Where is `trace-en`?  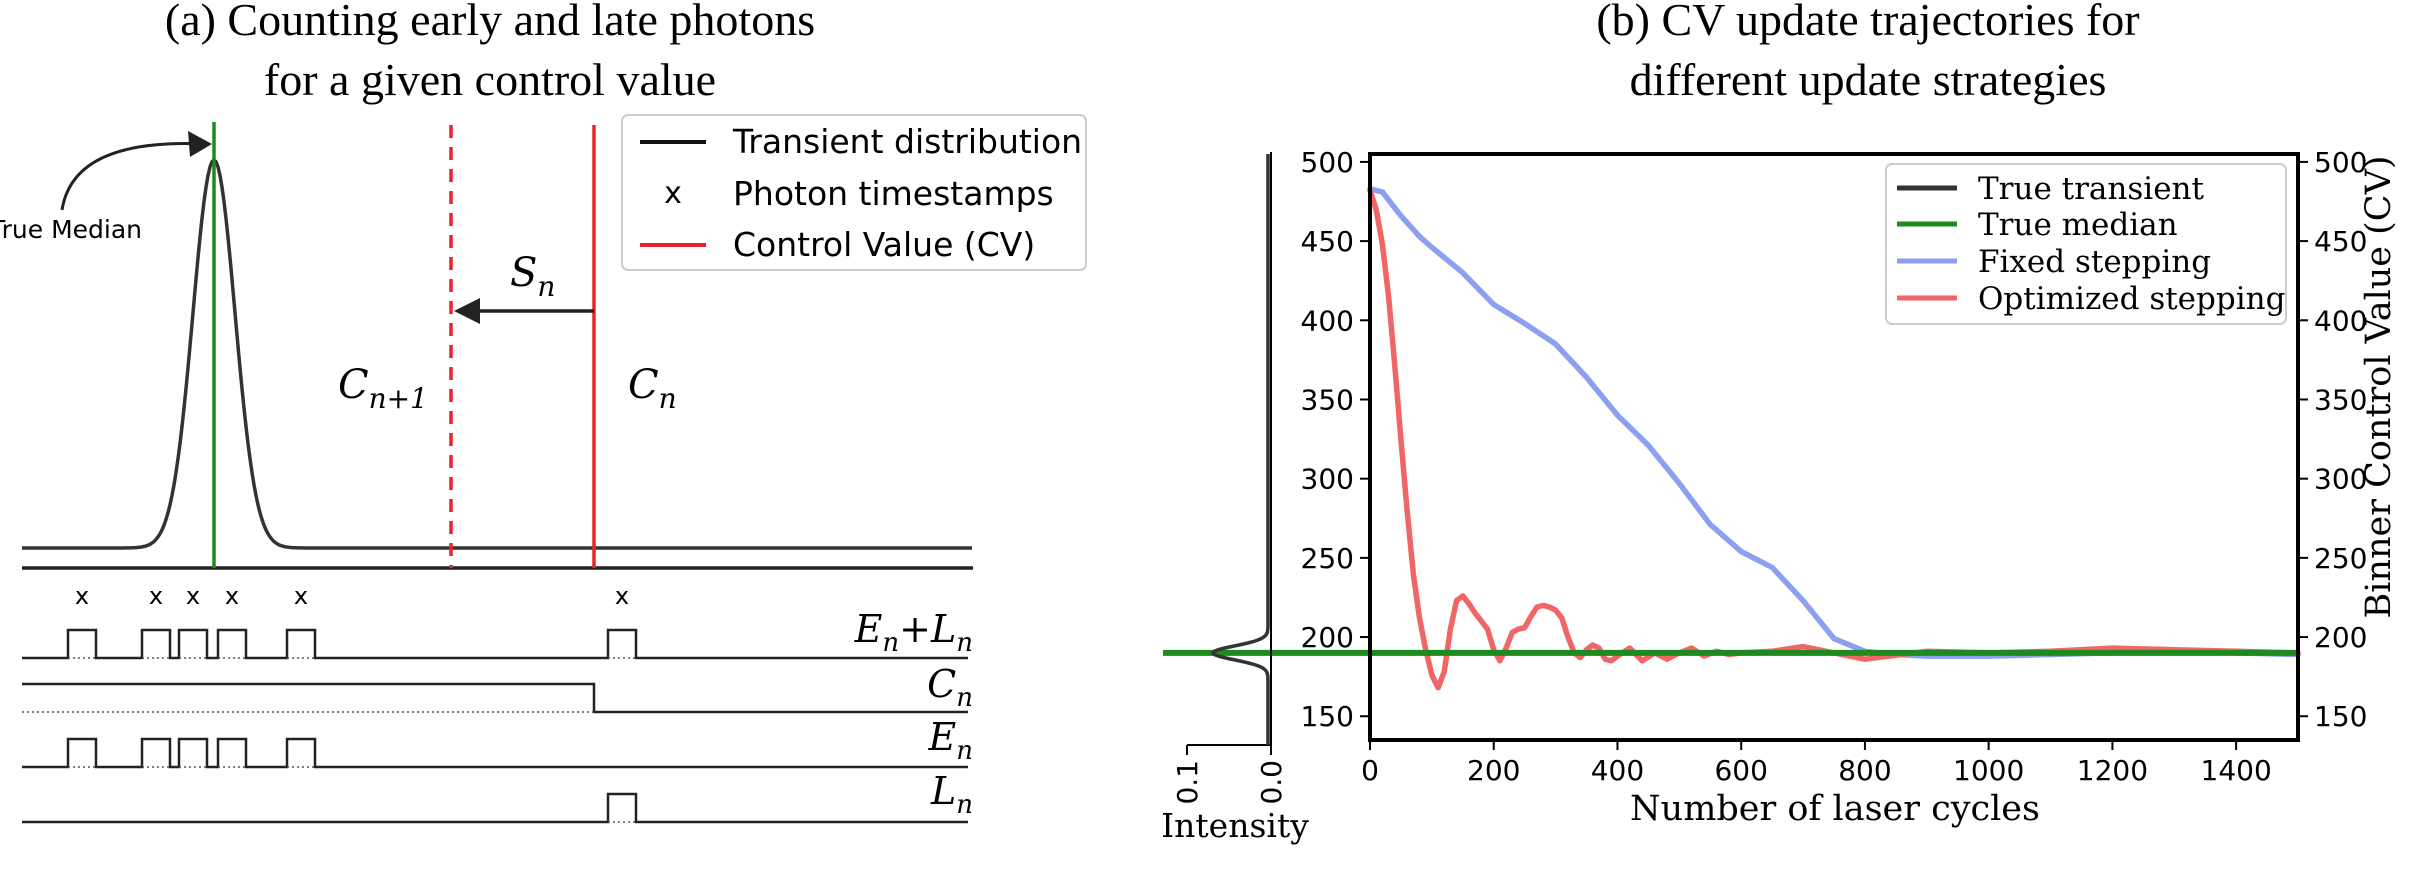
trace-en is located at coordinates (495, 753).